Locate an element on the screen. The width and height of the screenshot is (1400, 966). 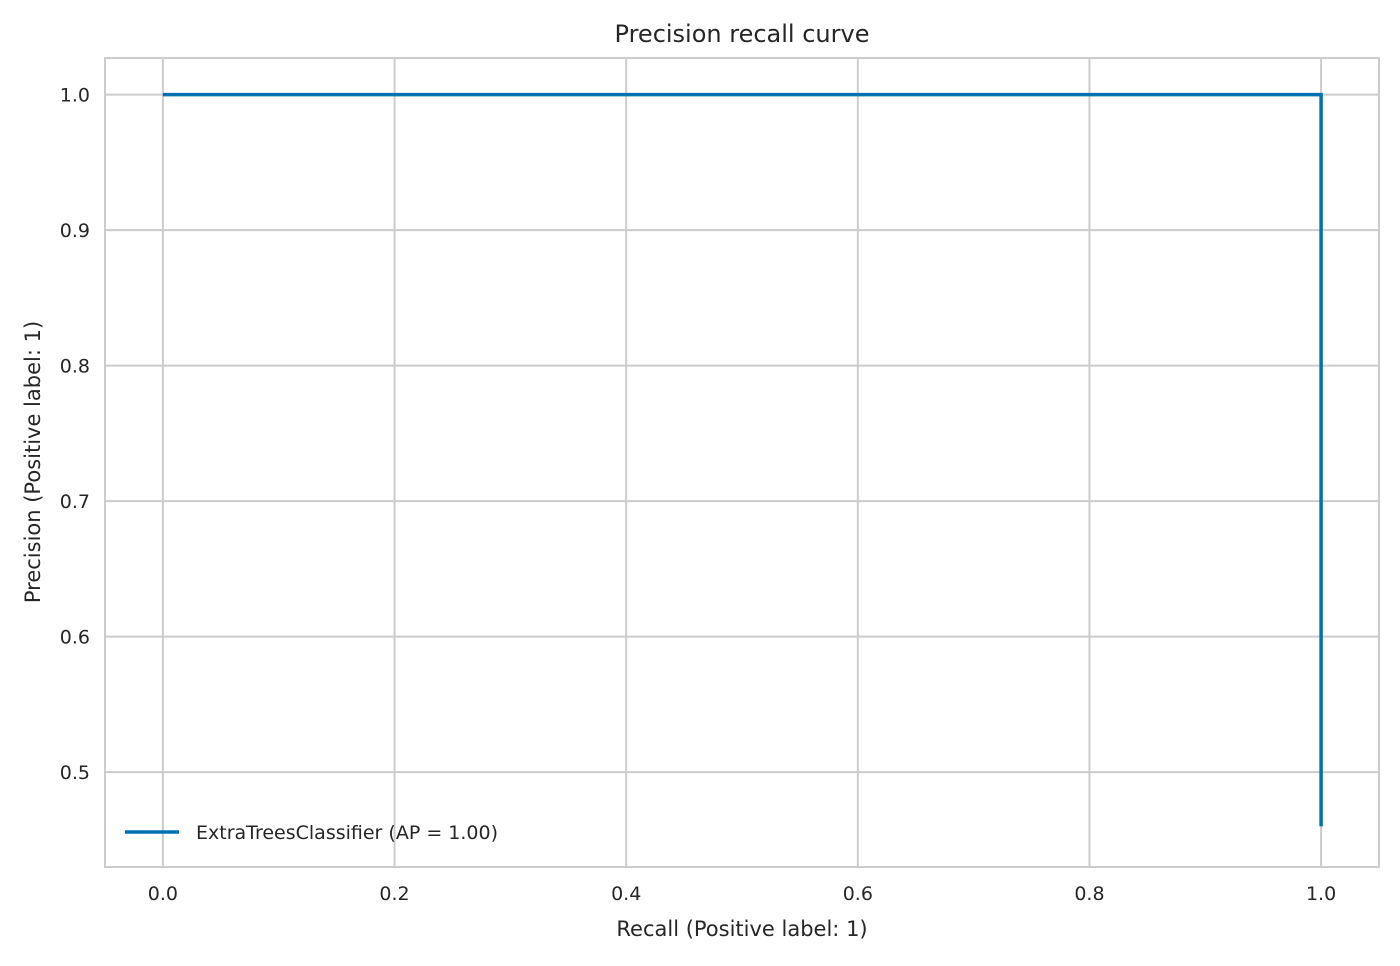
y-tick-label: 0.7 is located at coordinates (75, 502).